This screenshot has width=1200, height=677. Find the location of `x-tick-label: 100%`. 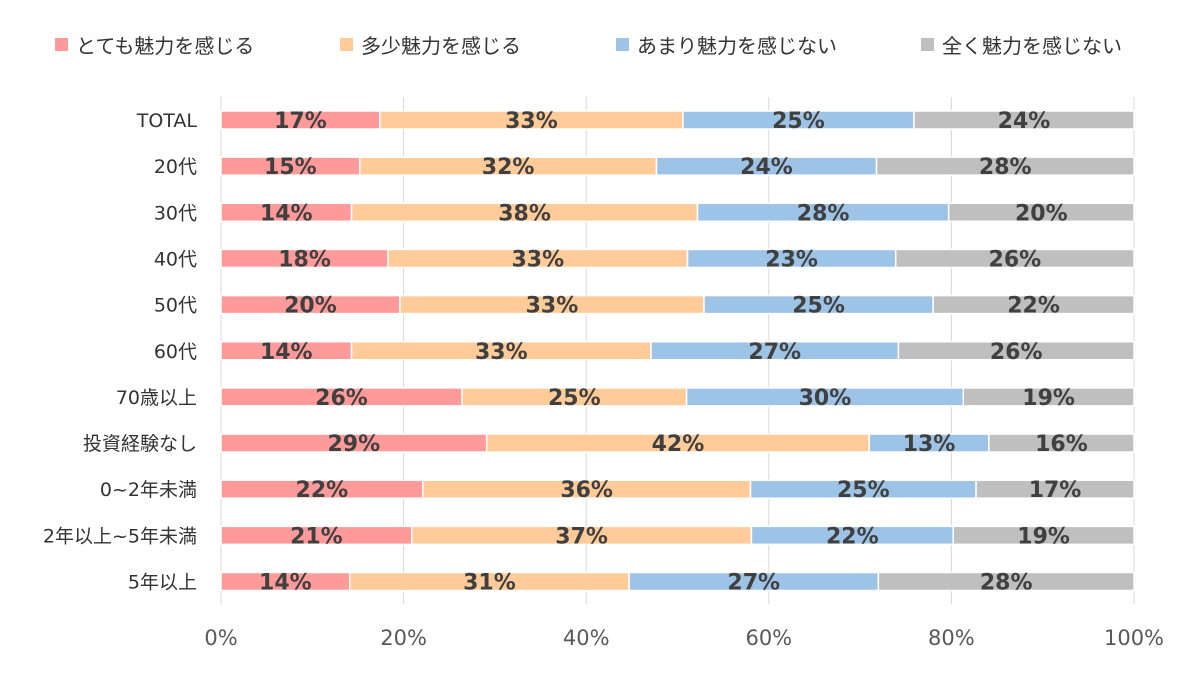

x-tick-label: 100% is located at coordinates (1134, 638).